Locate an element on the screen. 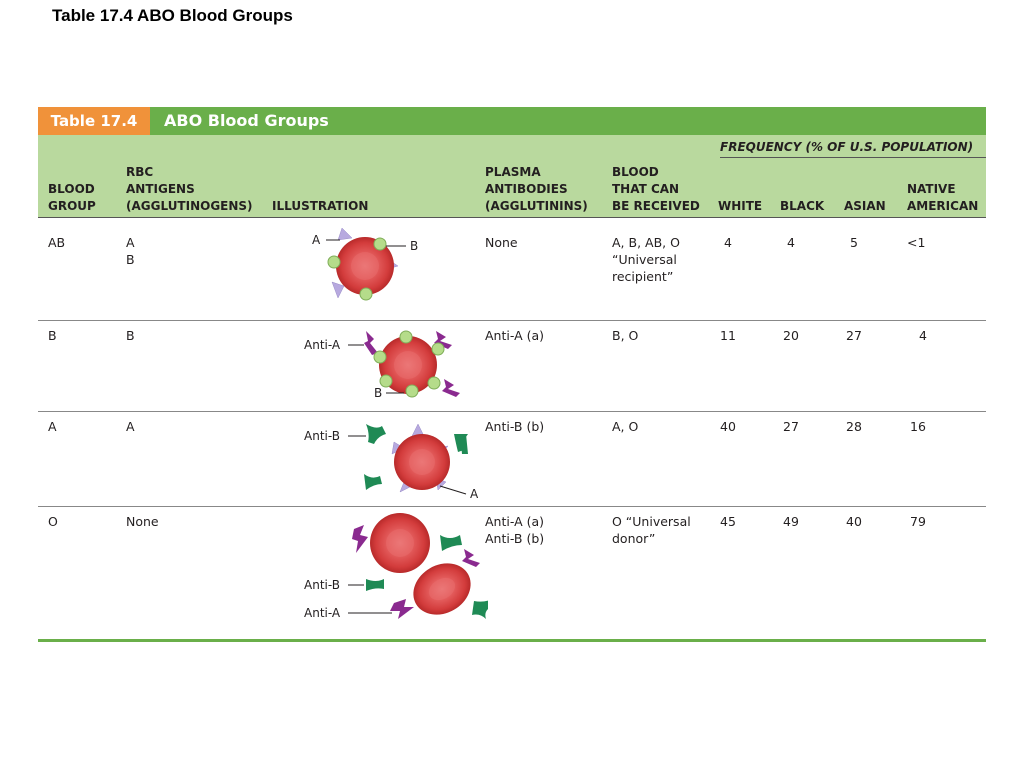 This screenshot has width=1024, height=768. black-cell: 27 is located at coordinates (791, 426).